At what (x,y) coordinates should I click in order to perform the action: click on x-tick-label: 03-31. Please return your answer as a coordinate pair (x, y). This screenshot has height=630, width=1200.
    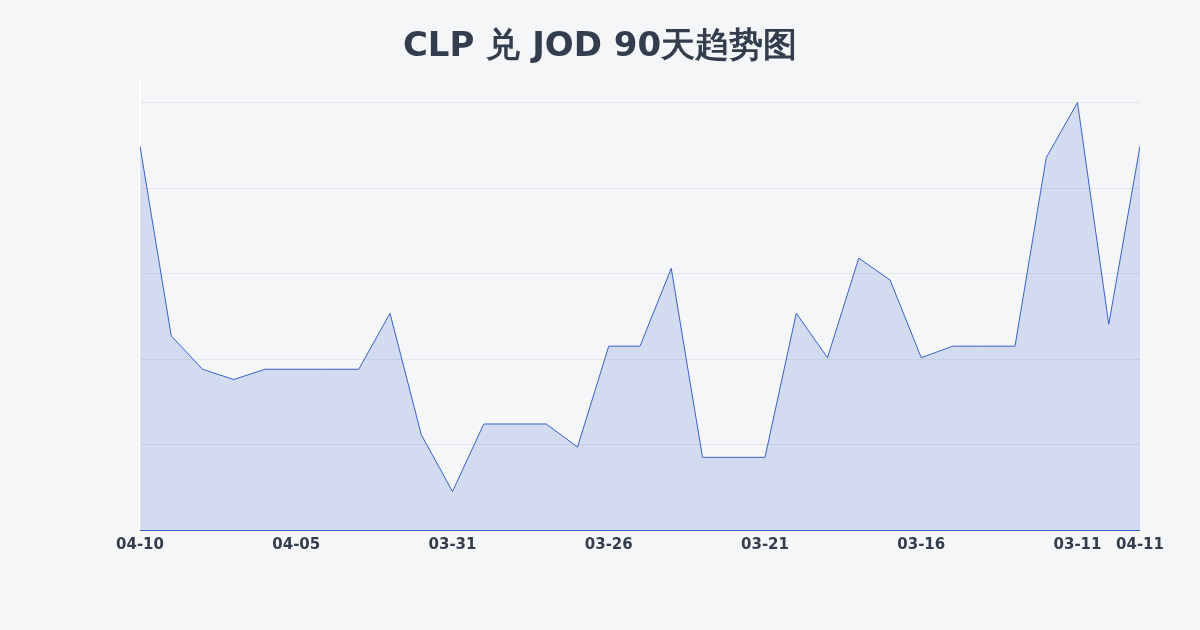
    Looking at the image, I should click on (452, 544).